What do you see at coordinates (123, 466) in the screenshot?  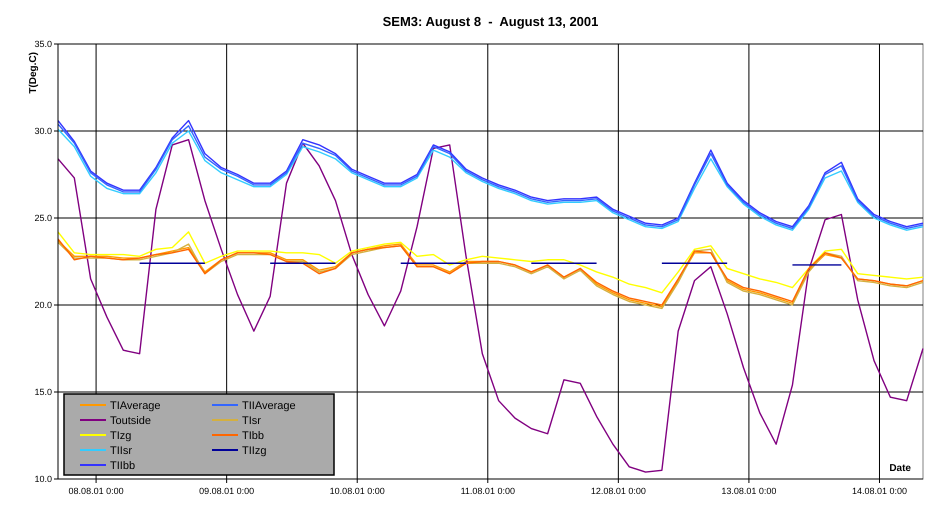 I see `legend-label: TIIbb` at bounding box center [123, 466].